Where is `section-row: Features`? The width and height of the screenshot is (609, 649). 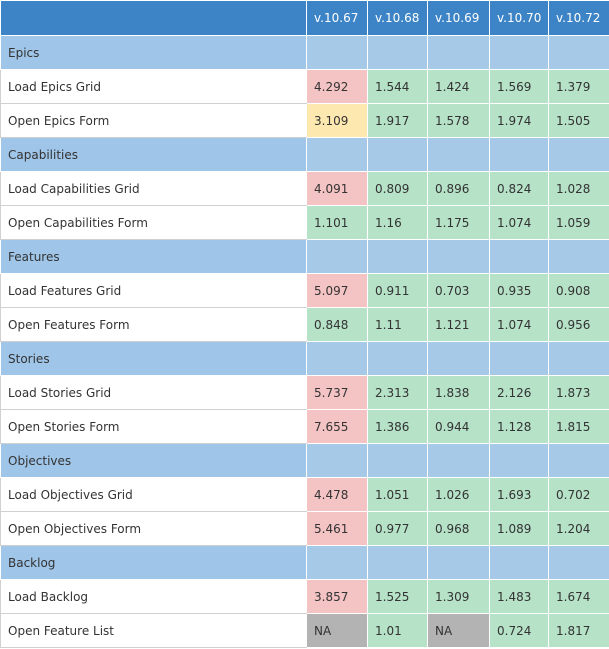
section-row: Features is located at coordinates (304, 256).